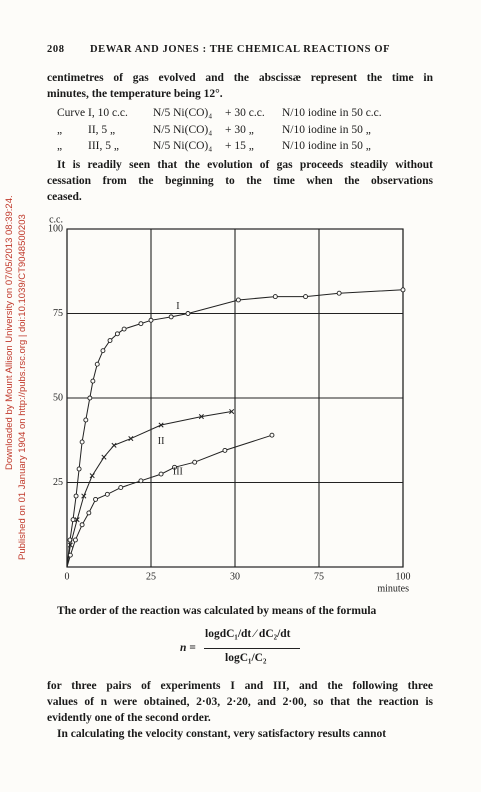 The image size is (481, 792). Describe the element at coordinates (58, 482) in the screenshot. I see `y-tick-label: 25` at that location.